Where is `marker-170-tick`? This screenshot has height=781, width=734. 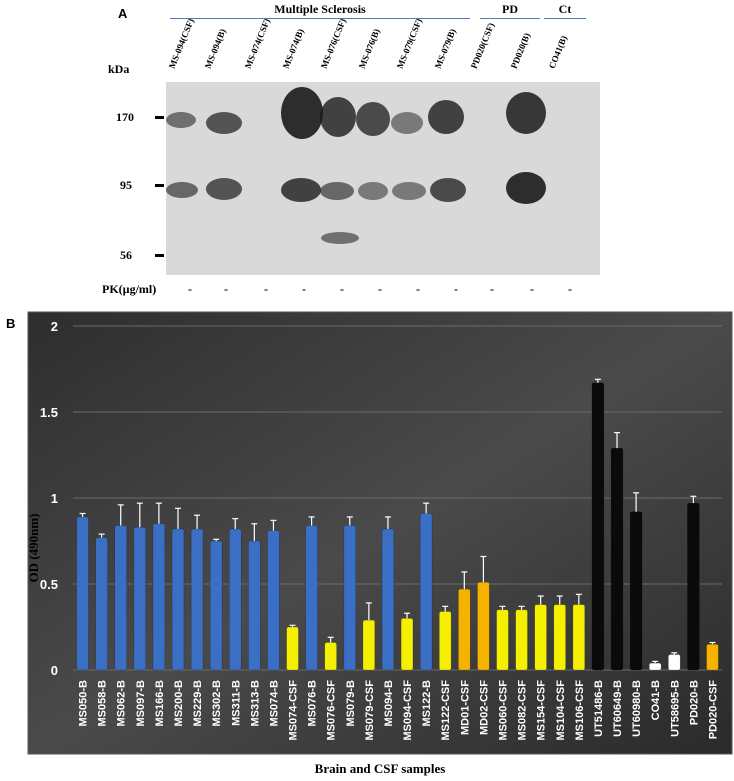 marker-170-tick is located at coordinates (159, 117).